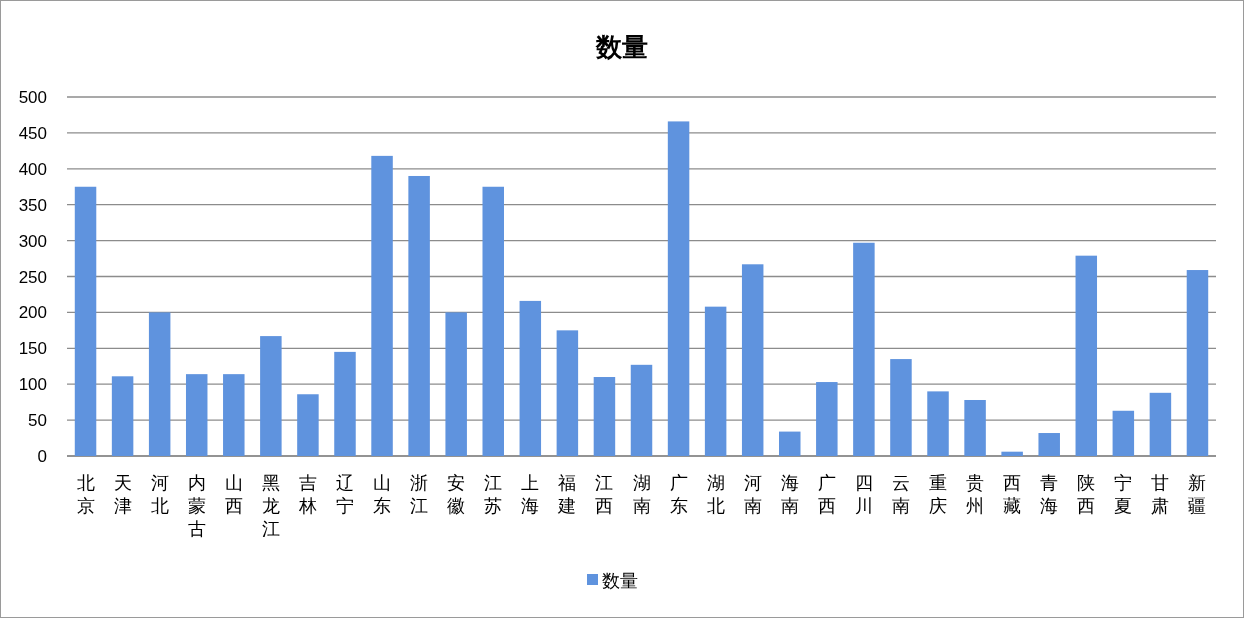 The height and width of the screenshot is (618, 1244). I want to click on xtick: 江苏, so click(493, 494).